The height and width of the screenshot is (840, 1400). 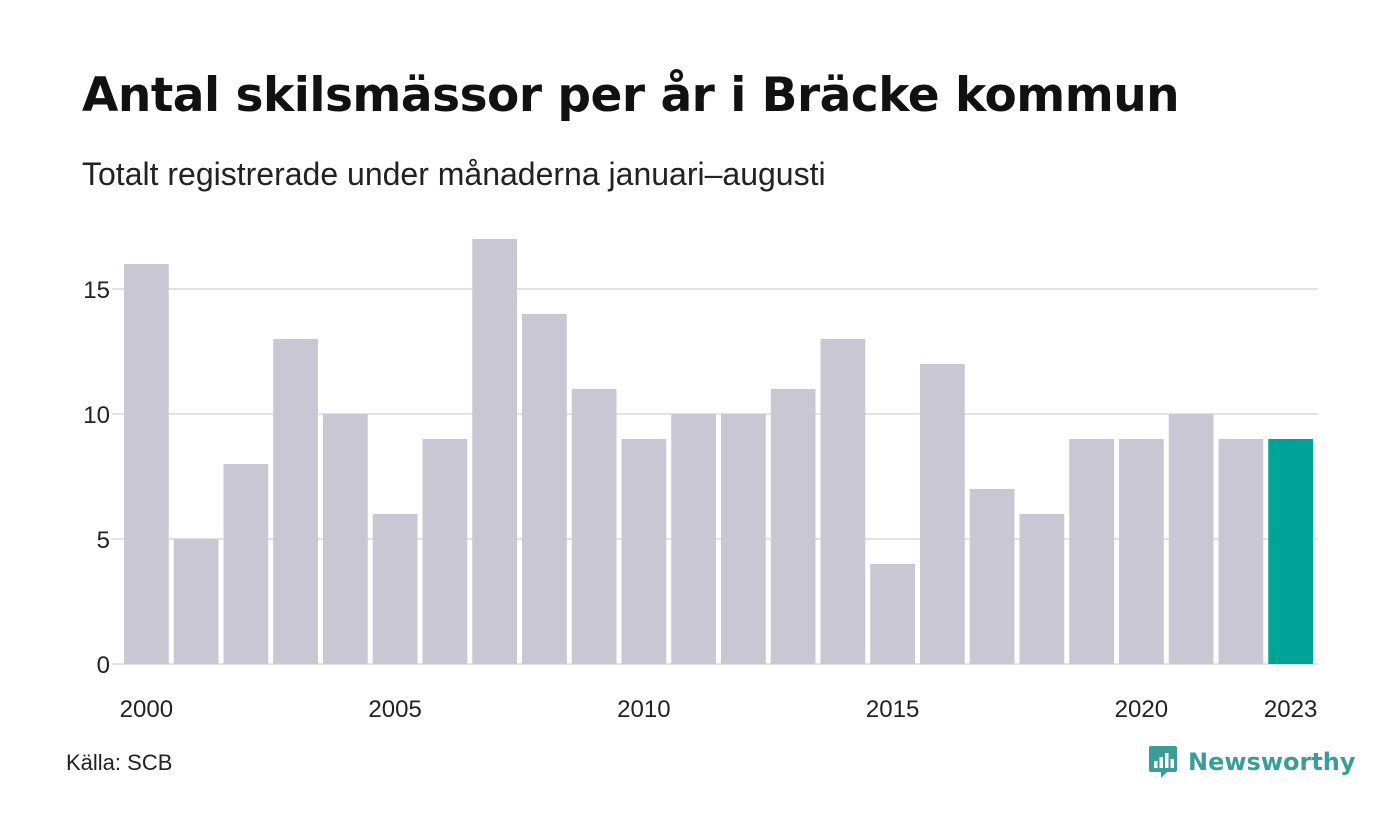 I want to click on x-tick-label: 2005, so click(x=394, y=709).